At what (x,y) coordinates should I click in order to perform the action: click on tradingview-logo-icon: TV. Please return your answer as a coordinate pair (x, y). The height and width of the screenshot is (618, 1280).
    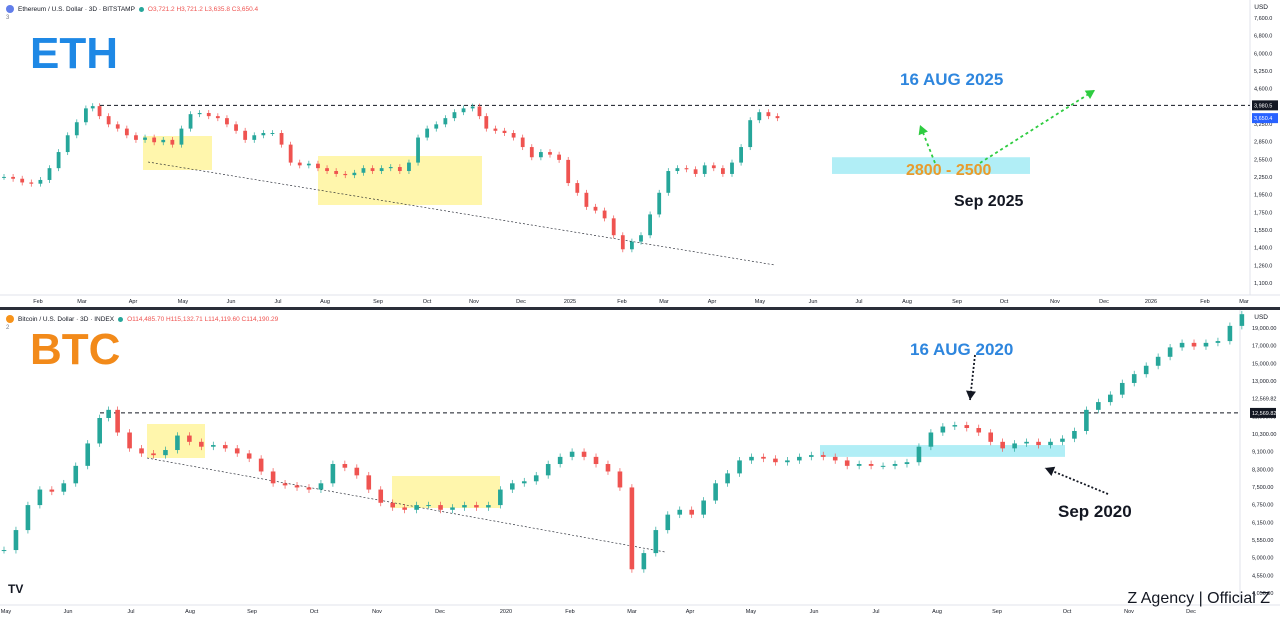
    Looking at the image, I should click on (16, 589).